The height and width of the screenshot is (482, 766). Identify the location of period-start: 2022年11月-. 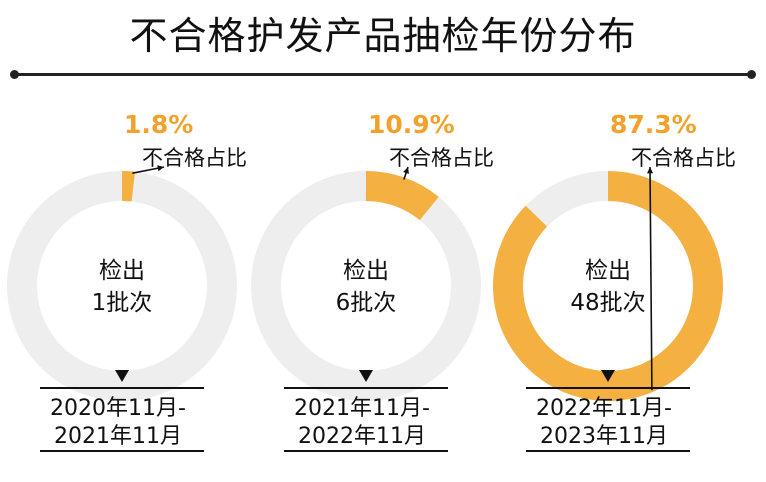
(604, 408).